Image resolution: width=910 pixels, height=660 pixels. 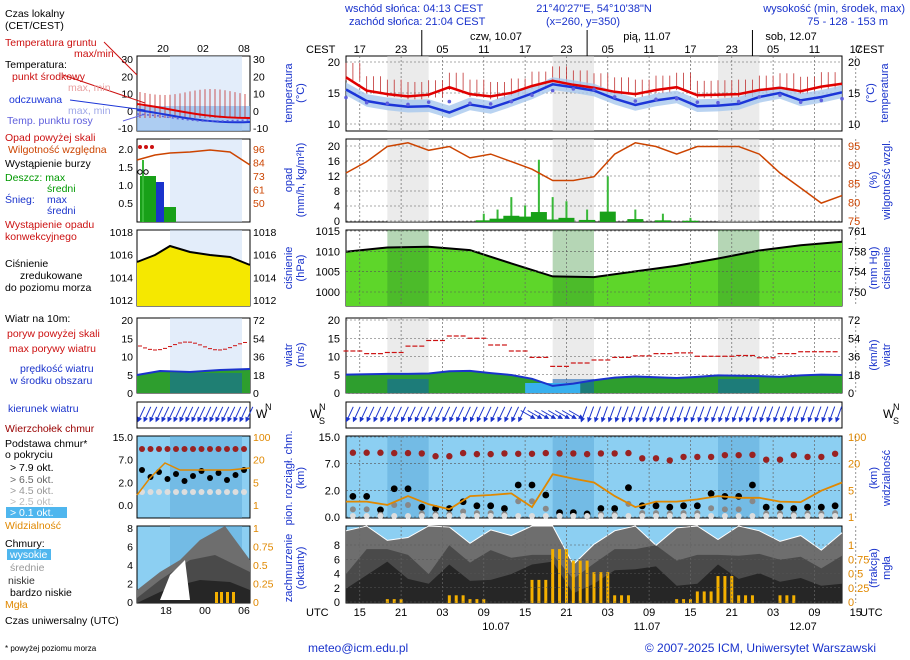 I want to click on footnote: * powyżej poziomu morza, so click(x=51, y=648).